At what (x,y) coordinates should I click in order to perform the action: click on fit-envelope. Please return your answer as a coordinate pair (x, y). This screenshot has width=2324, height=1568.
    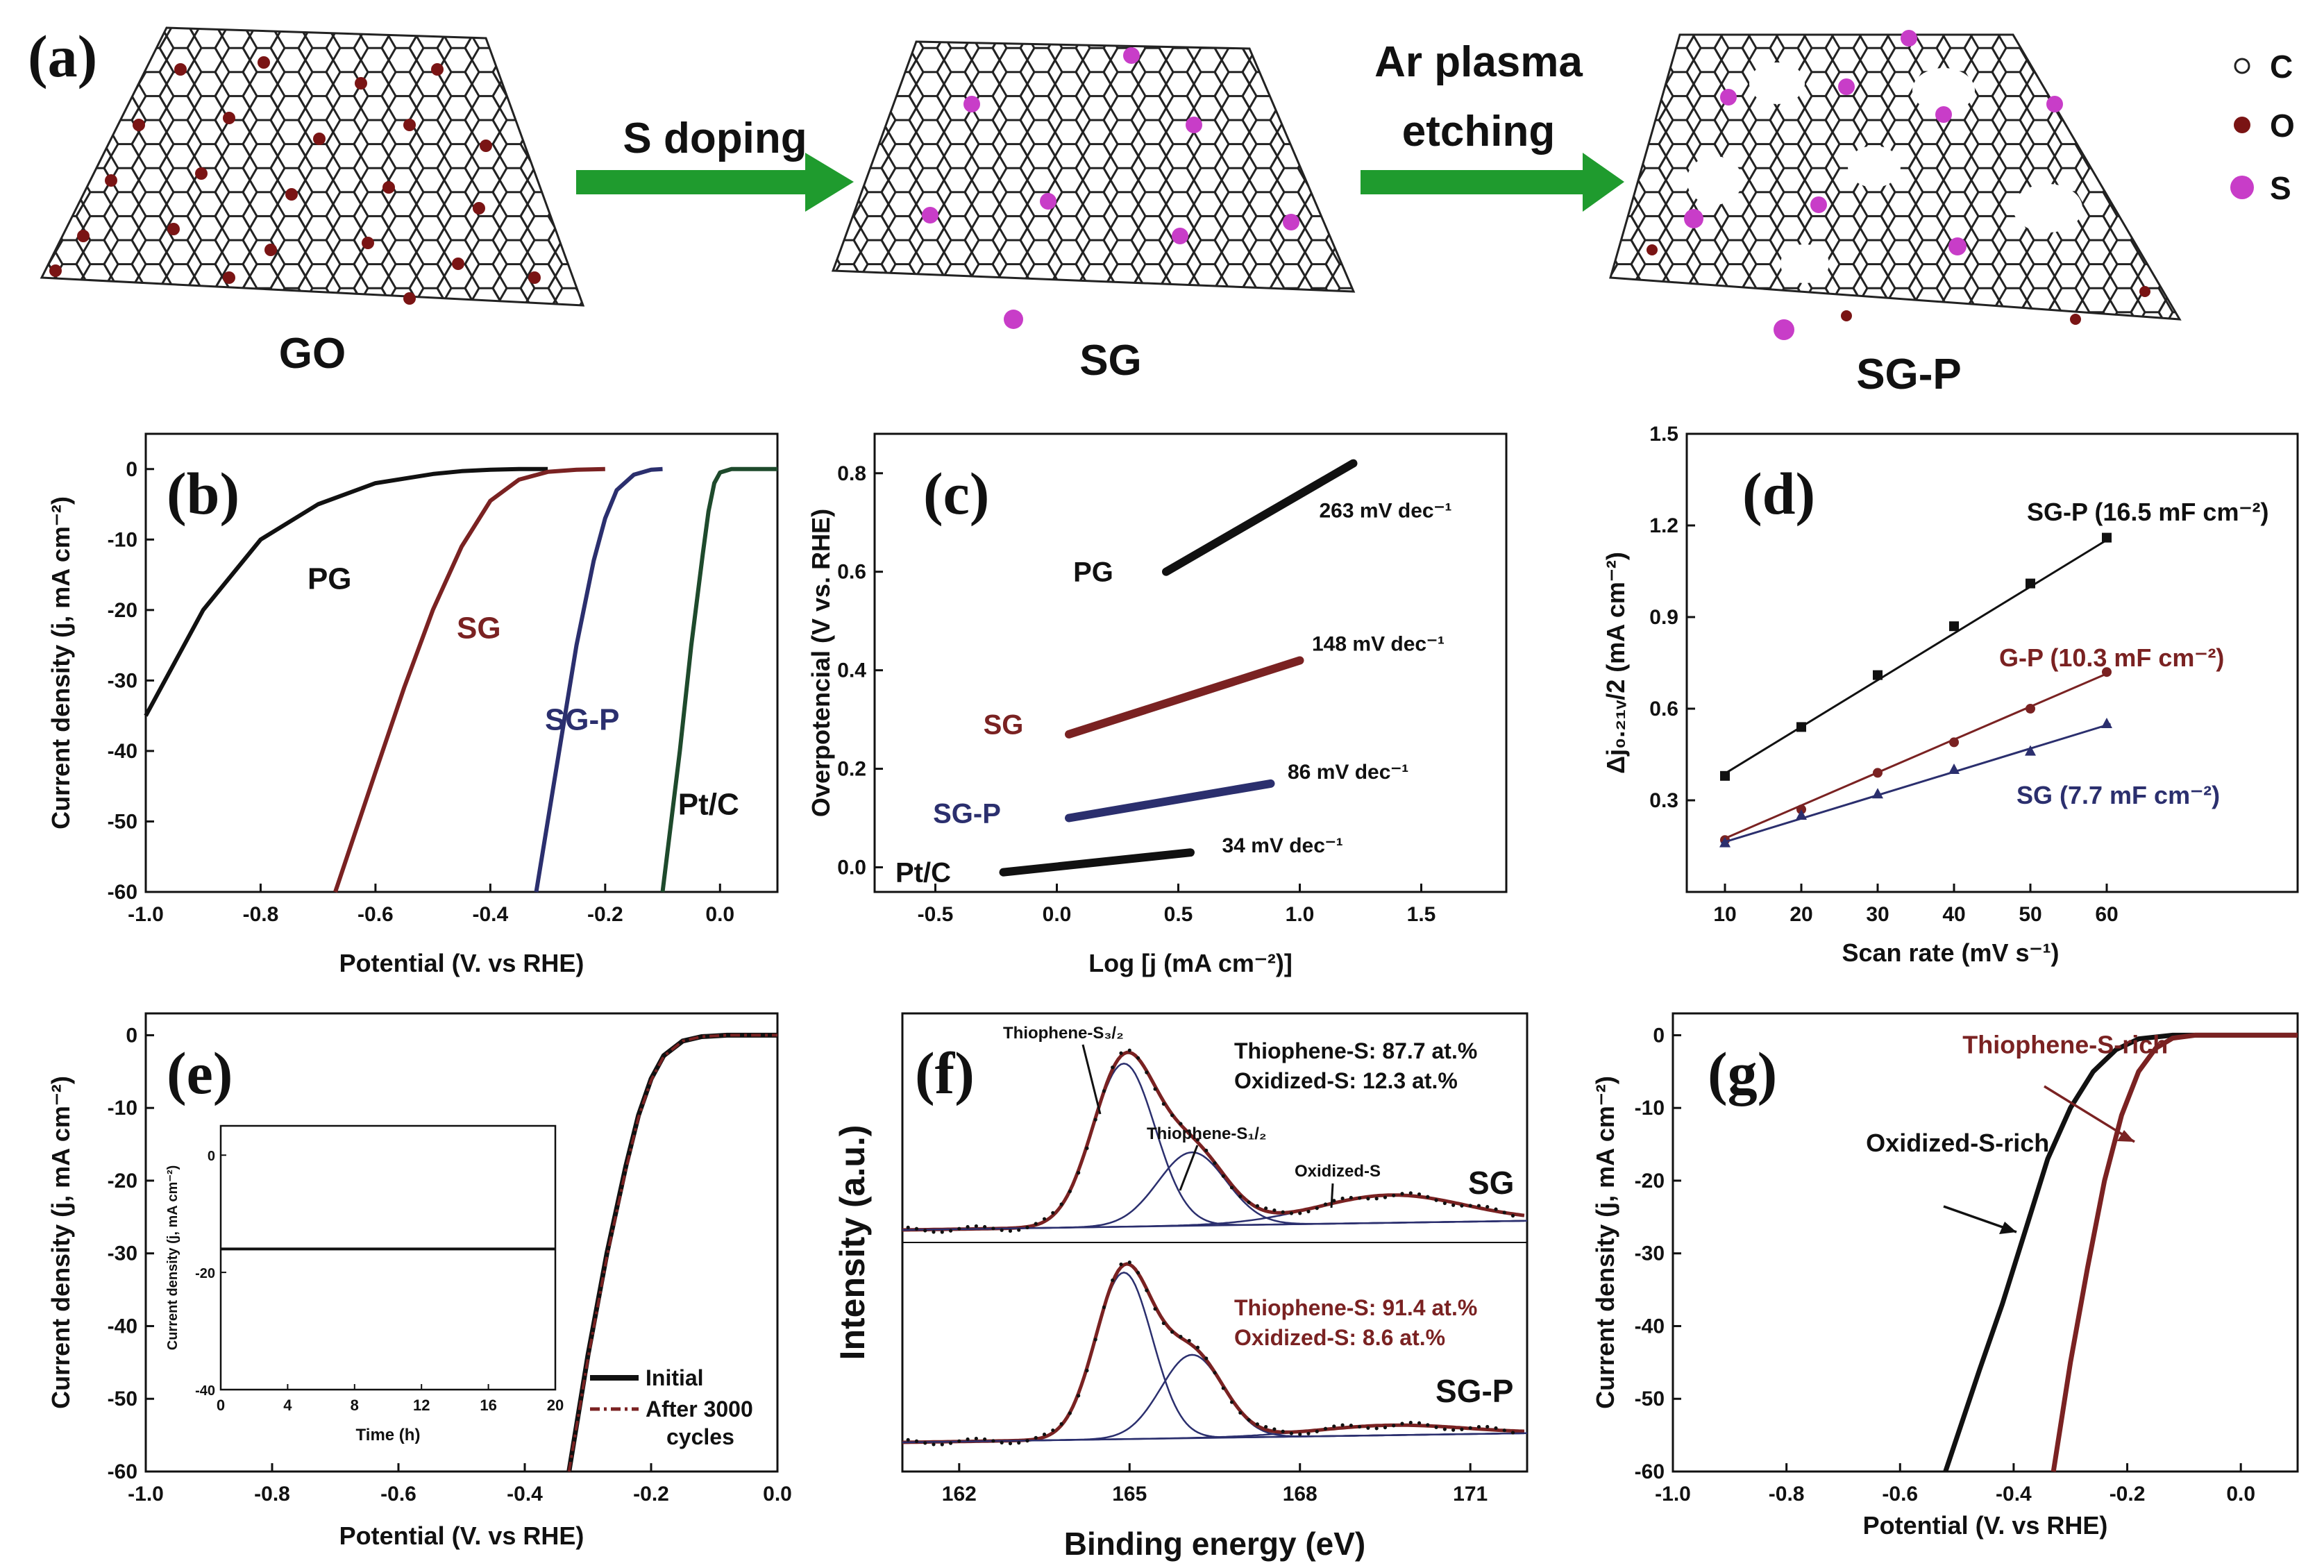
    Looking at the image, I should click on (1213, 1353).